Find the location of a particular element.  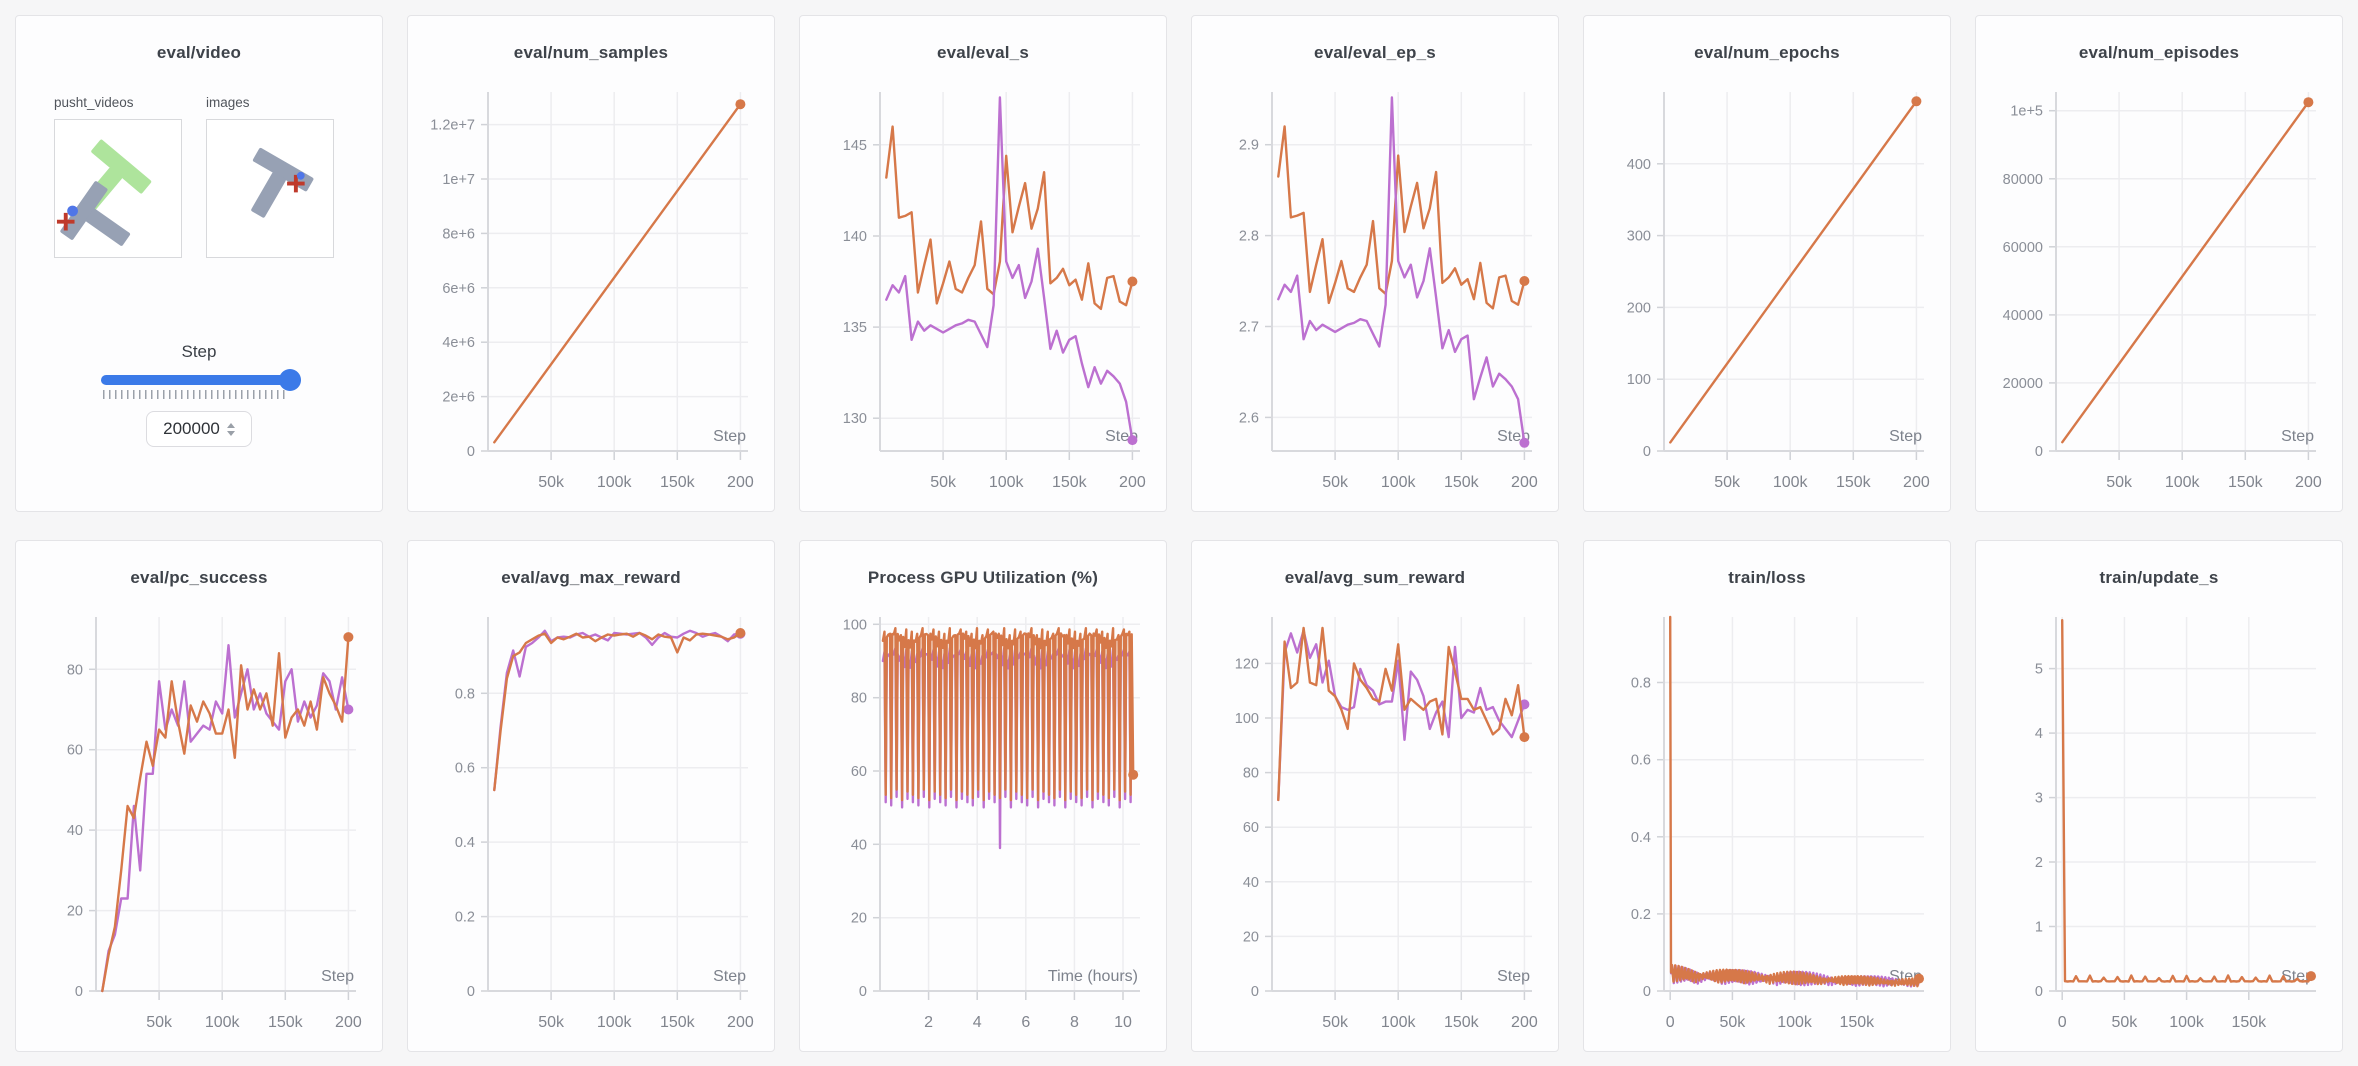

video-player-pusht-videos is located at coordinates (118, 188).